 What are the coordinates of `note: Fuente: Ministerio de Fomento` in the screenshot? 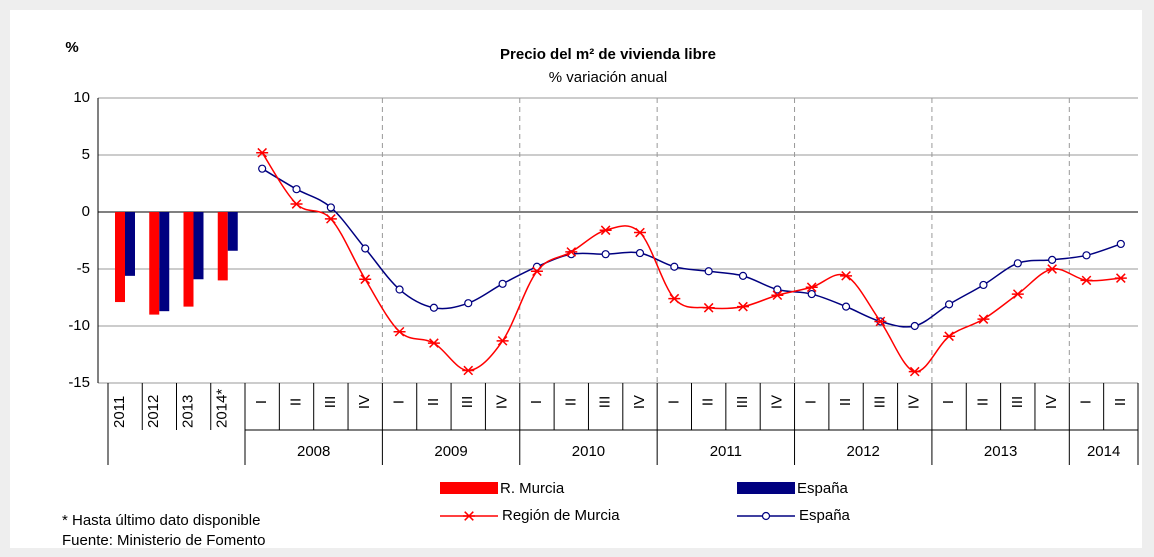 It's located at (163, 540).